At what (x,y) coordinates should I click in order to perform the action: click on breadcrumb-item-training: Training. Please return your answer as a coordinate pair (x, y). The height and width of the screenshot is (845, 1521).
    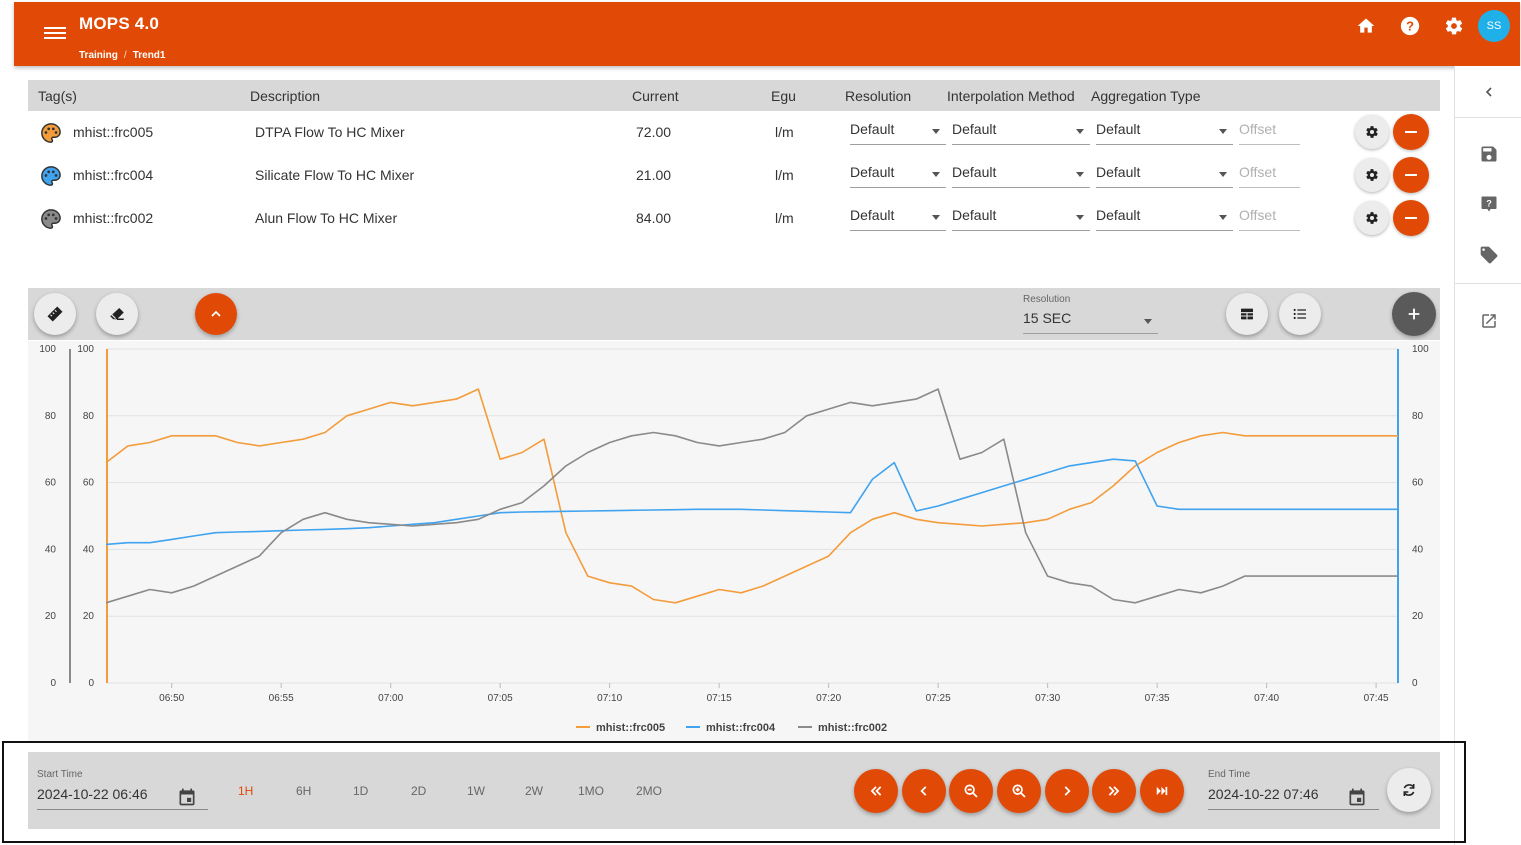
    Looking at the image, I should click on (98, 55).